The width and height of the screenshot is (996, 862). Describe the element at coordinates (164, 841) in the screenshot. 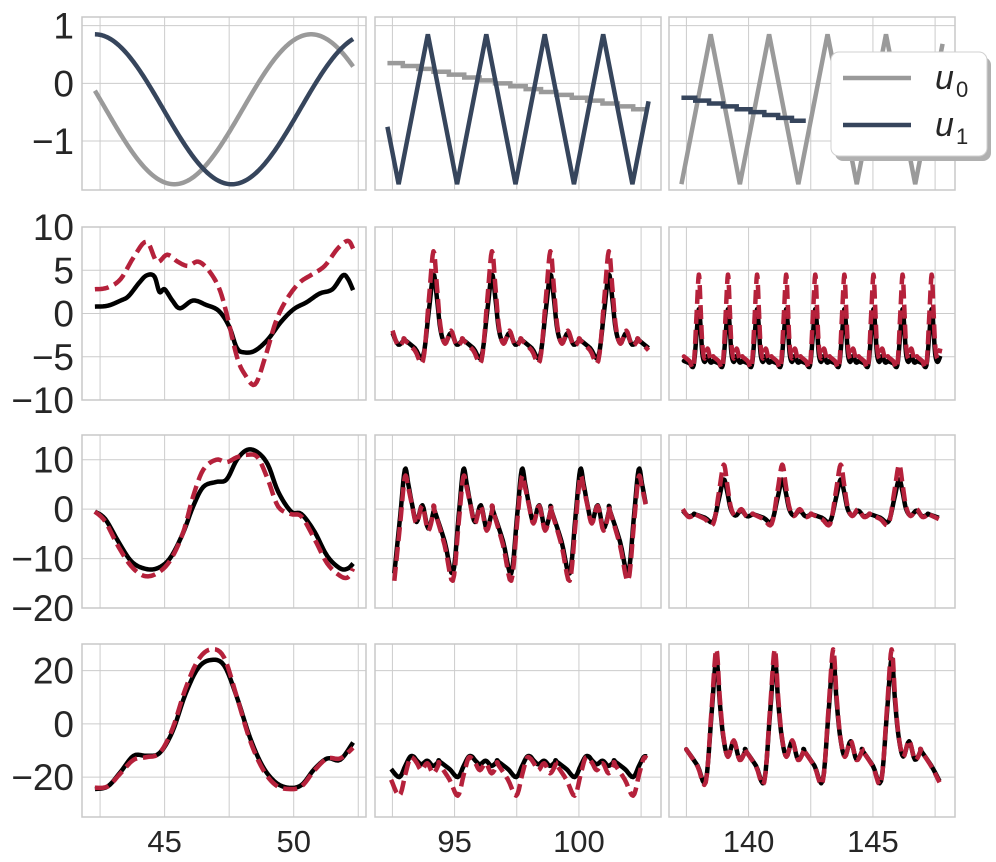

I see `x-tick-label: 45` at that location.